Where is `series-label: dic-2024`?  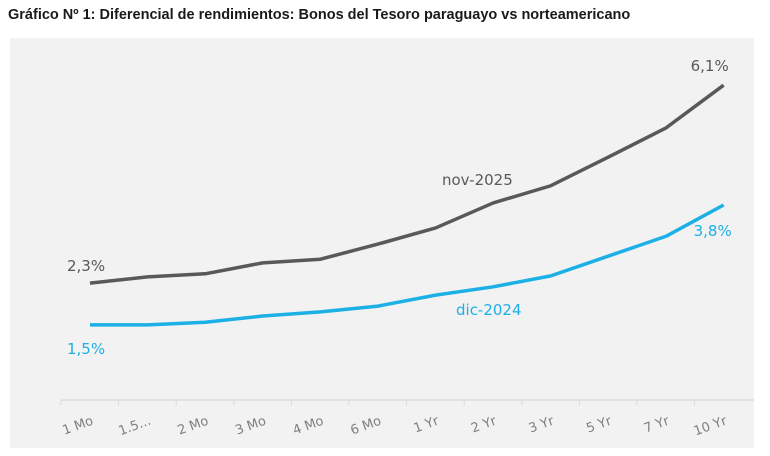
series-label: dic-2024 is located at coordinates (489, 310).